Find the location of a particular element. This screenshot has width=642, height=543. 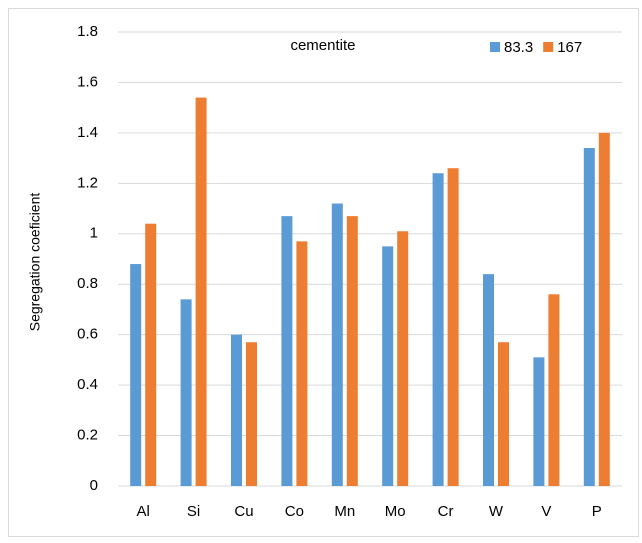

y-tick-label: 0.6 is located at coordinates (87, 334).